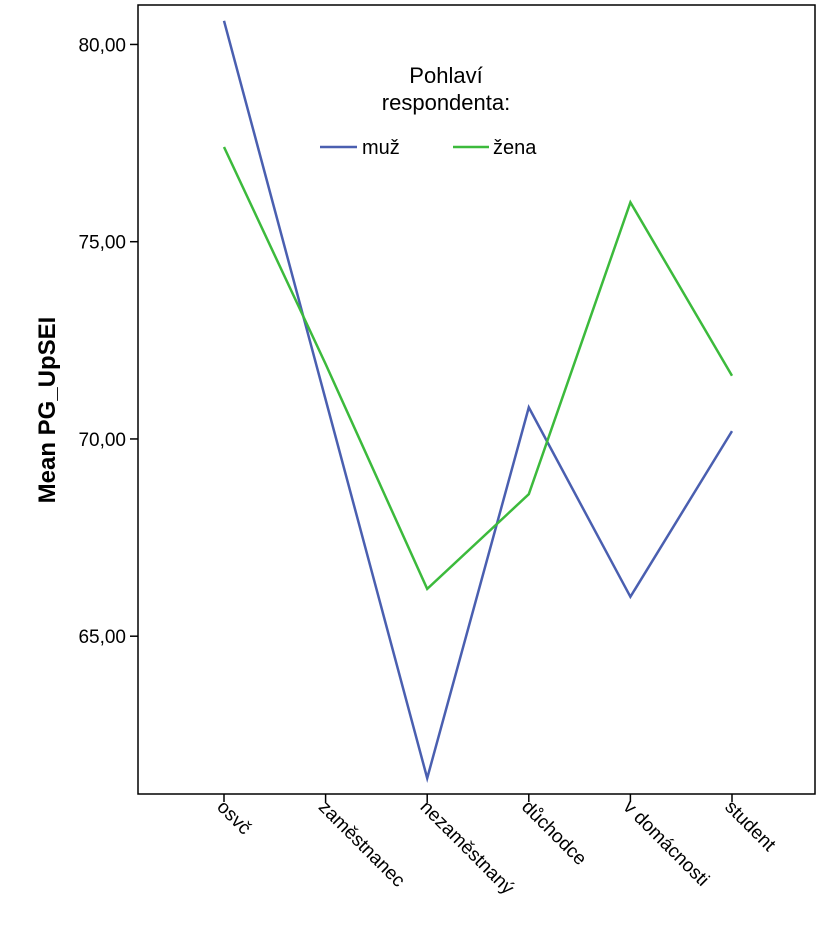  I want to click on x-category-label: osvč, so click(233, 818).